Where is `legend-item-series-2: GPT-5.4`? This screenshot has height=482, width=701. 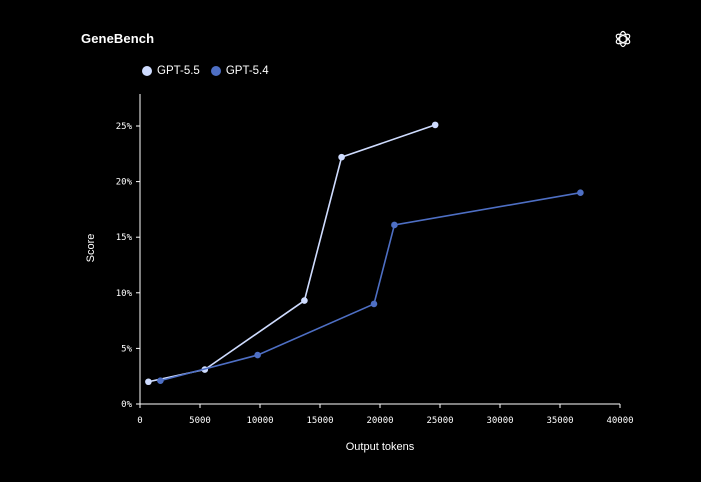 legend-item-series-2: GPT-5.4 is located at coordinates (239, 71).